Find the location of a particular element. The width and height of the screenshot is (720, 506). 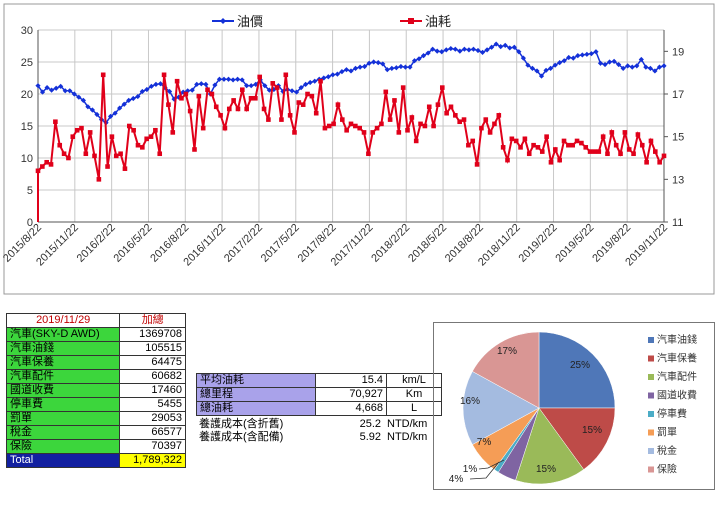

stats-table: 平均油耗 15.4 km/L 總里程 70,927 Km 總油耗 4,668 L is located at coordinates (319, 394).